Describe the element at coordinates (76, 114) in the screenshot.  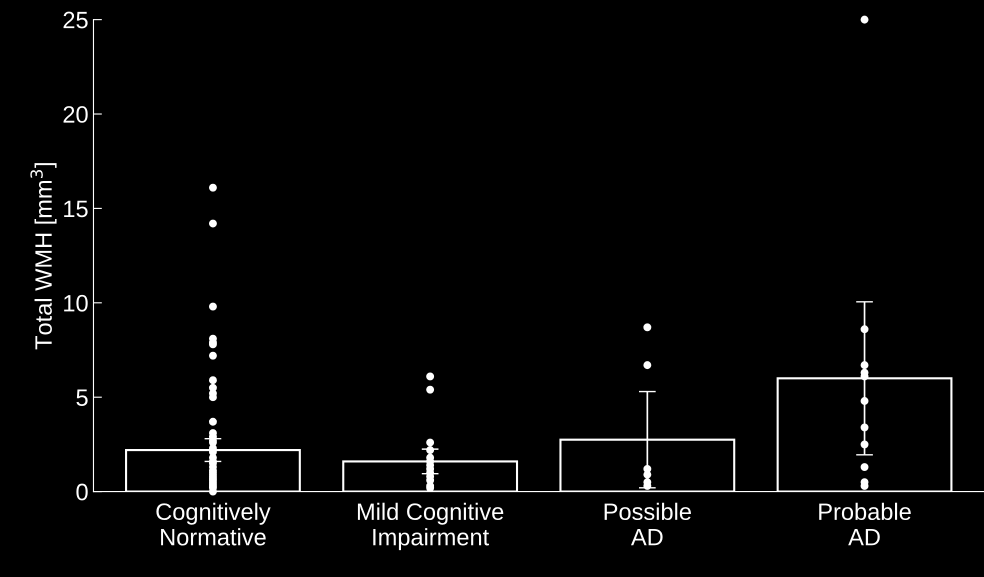
I see `y-tick-label: 20` at that location.